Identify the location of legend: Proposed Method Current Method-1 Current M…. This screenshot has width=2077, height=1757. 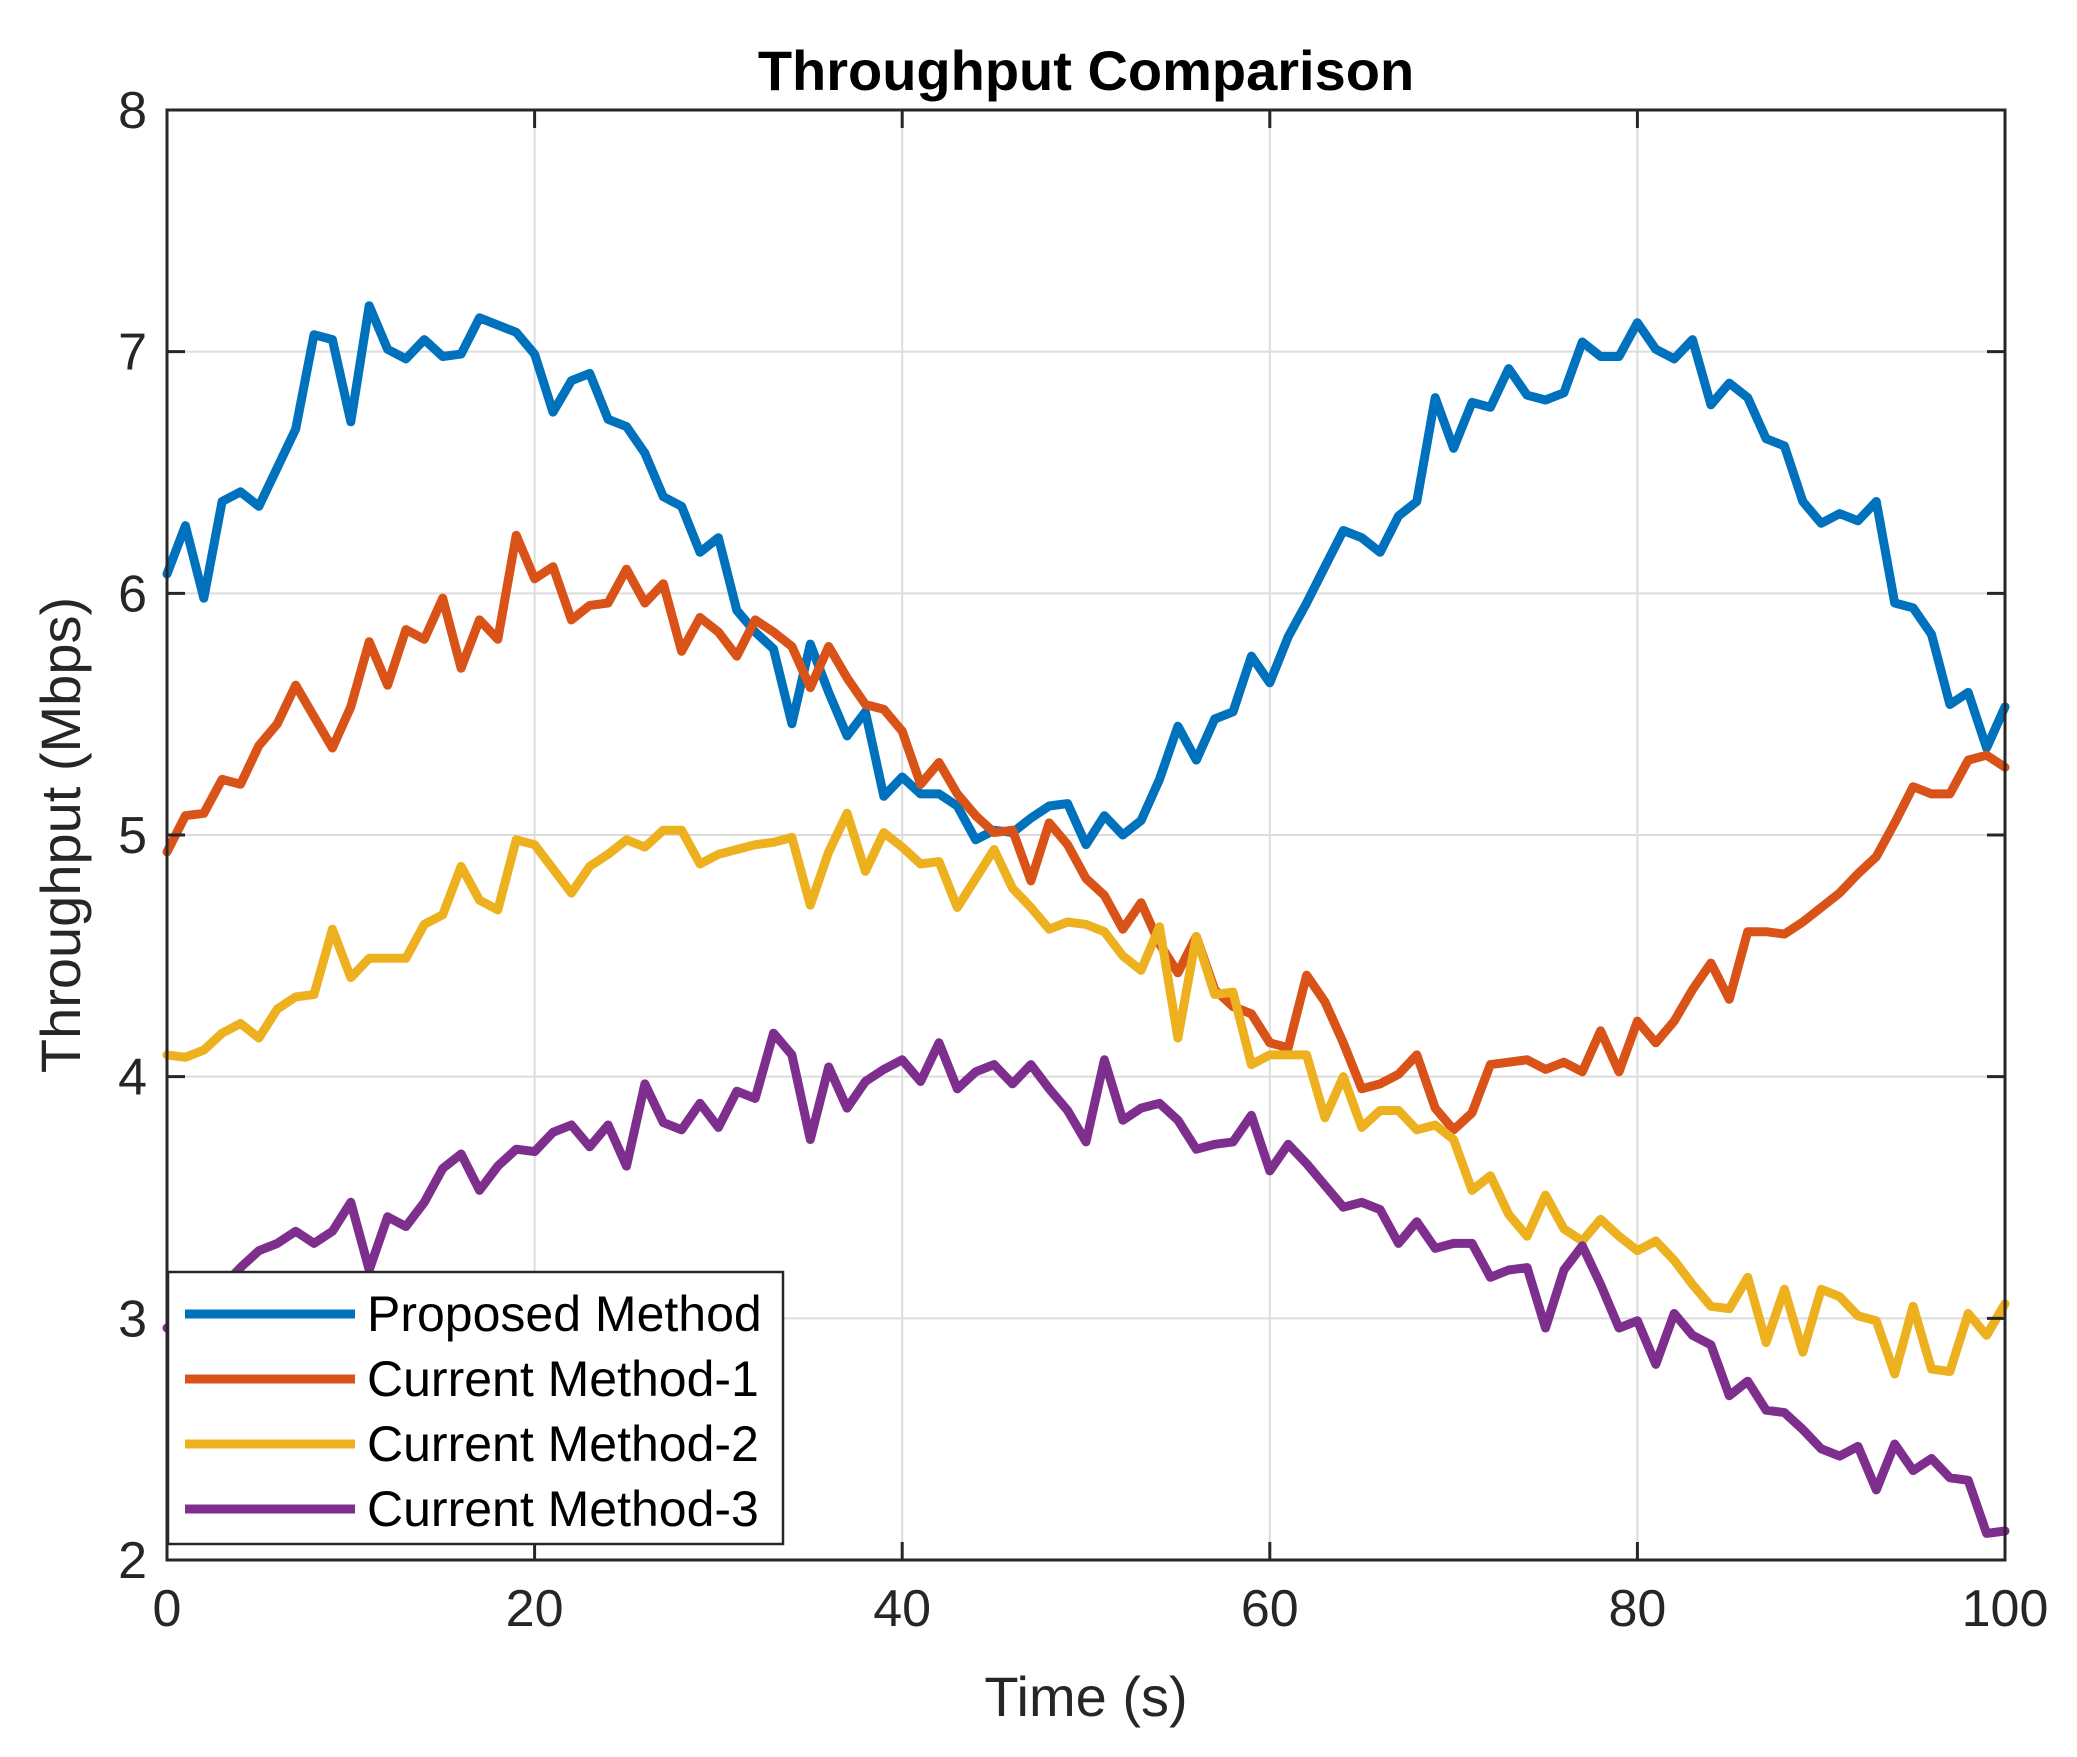
(475, 1408).